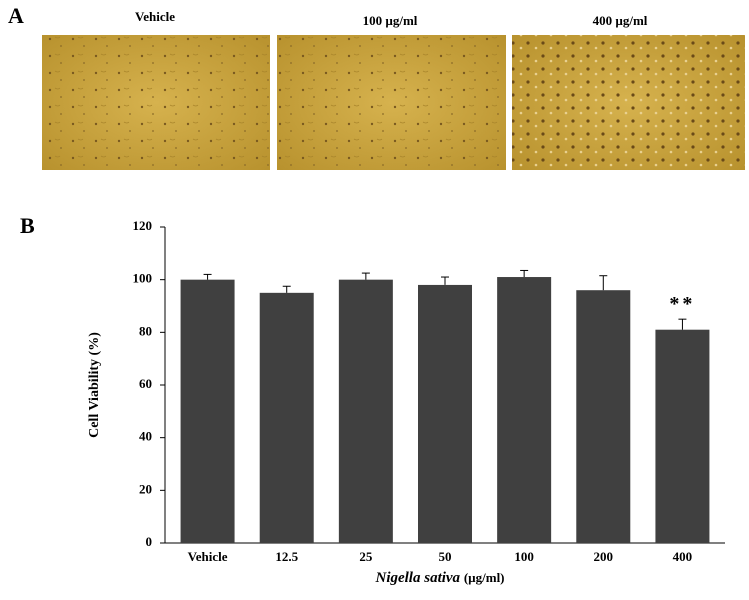 The height and width of the screenshot is (600, 749). What do you see at coordinates (145, 383) in the screenshot?
I see `y-tick-label: 60` at bounding box center [145, 383].